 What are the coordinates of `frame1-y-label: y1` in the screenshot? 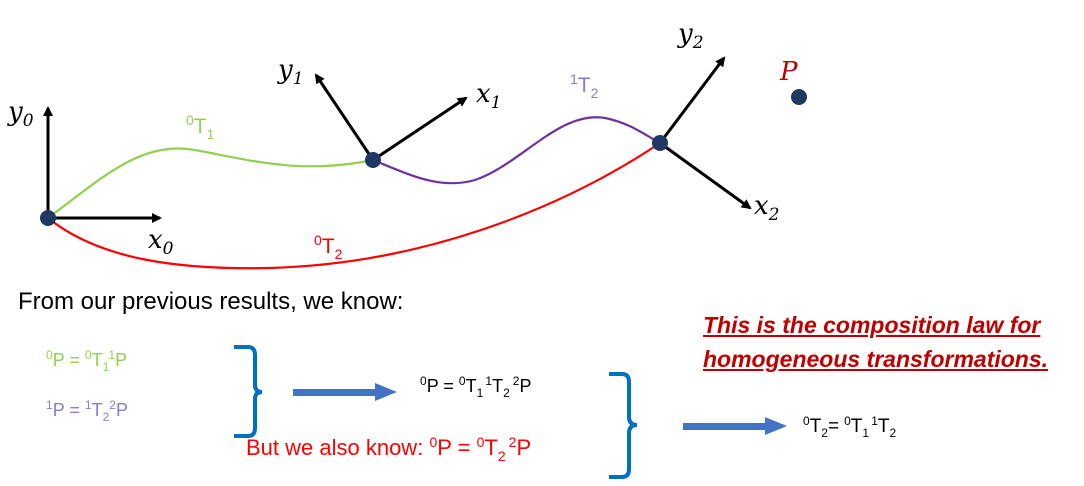 It's located at (290, 72).